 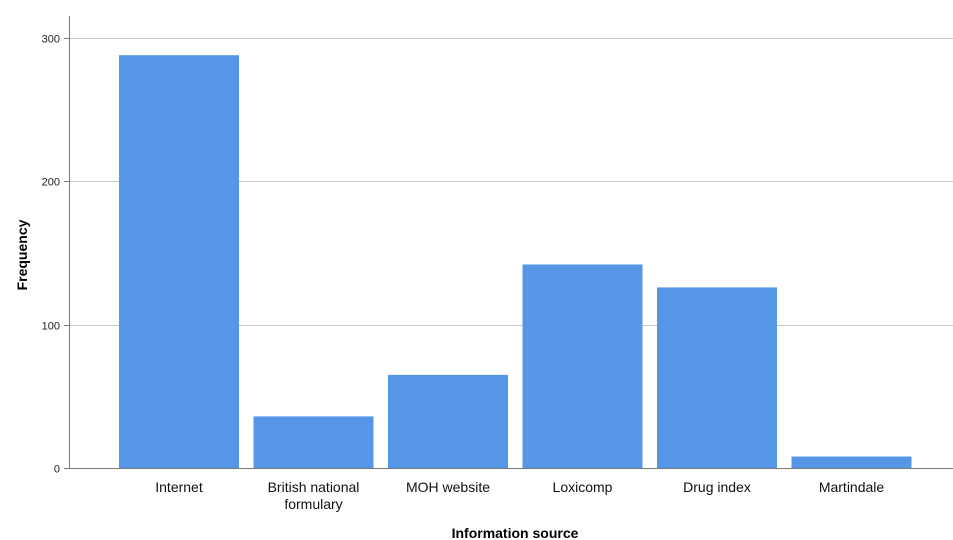 What do you see at coordinates (51, 40) in the screenshot?
I see `y-tick-label: 300` at bounding box center [51, 40].